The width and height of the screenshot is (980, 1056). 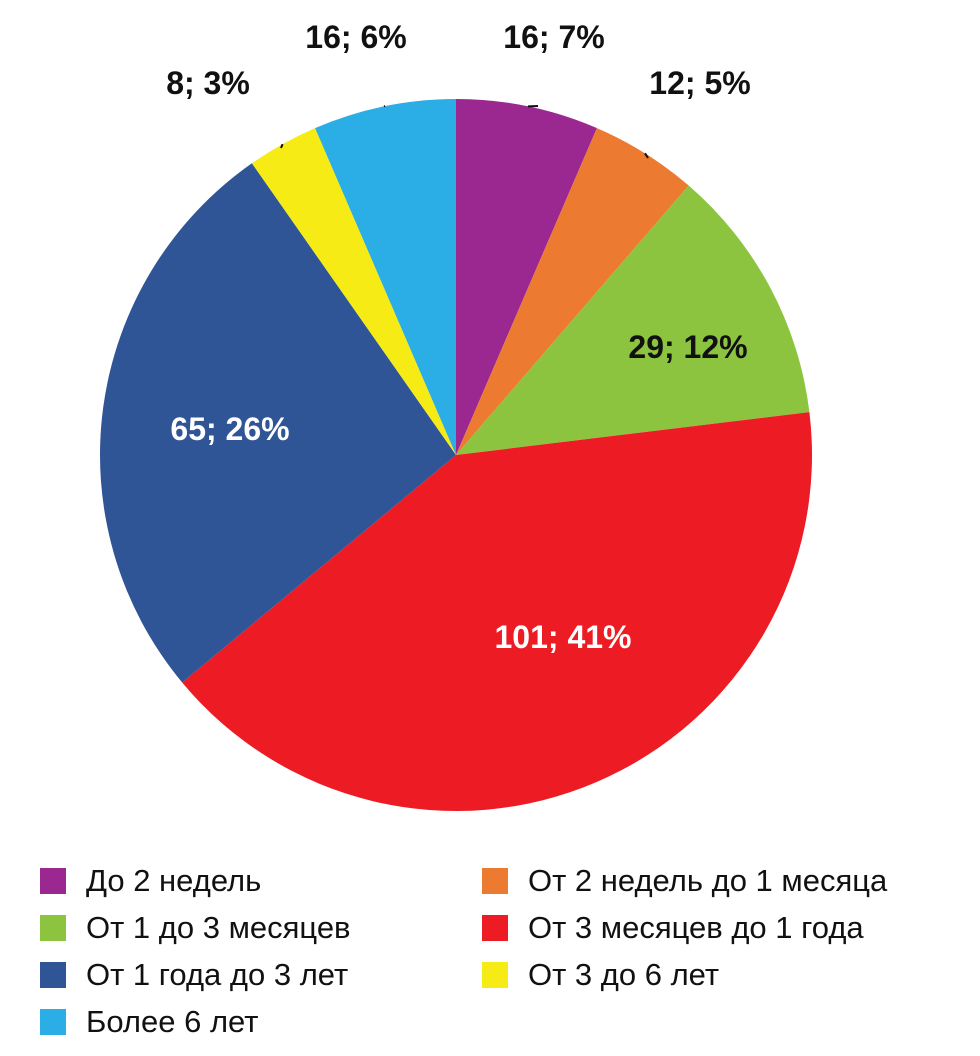 I want to click on legend-label: От 2 недель до 1 месяца, so click(x=708, y=880).